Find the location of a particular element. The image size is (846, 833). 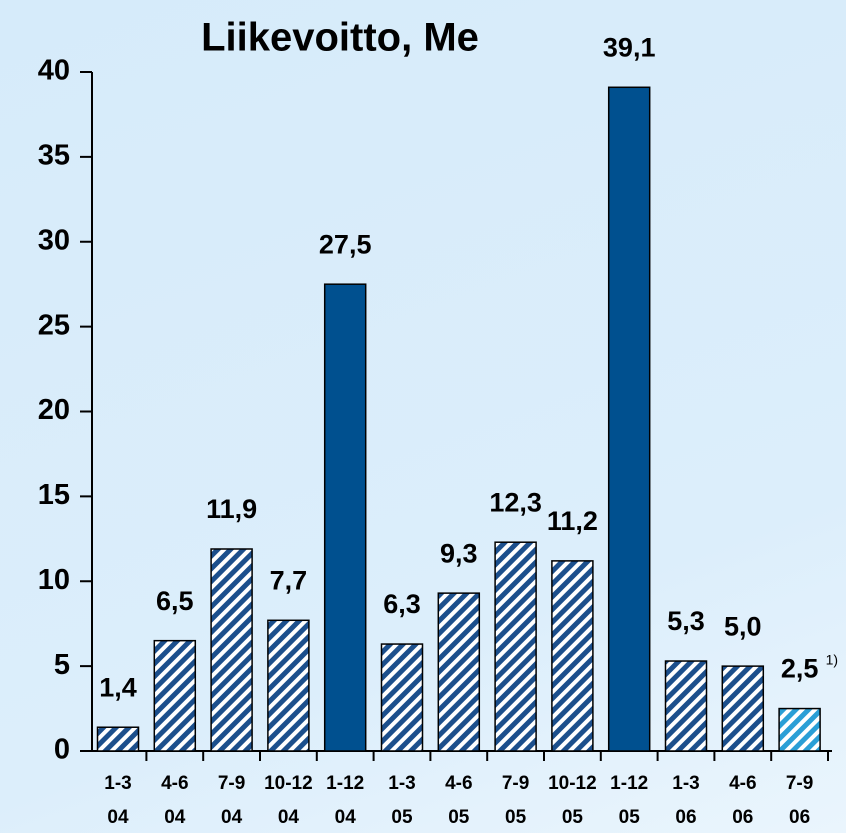

x-tick-label: 1-12 05 is located at coordinates (629, 800).